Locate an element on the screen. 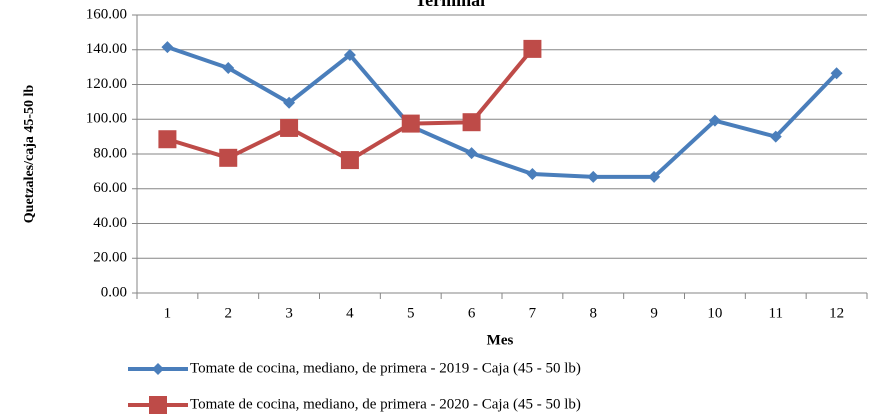 This screenshot has height=419, width=881. y-tick-label: 120.00 is located at coordinates (106, 84).